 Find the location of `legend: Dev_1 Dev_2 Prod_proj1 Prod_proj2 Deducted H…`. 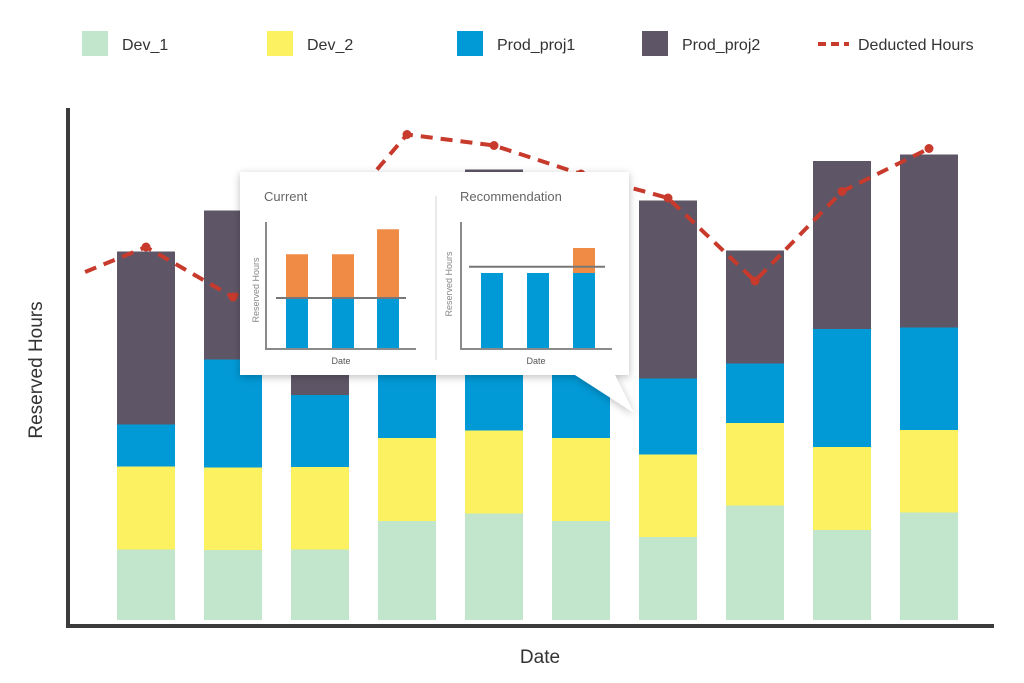

legend: Dev_1 Dev_2 Prod_proj1 Prod_proj2 Deducted H… is located at coordinates (528, 43).